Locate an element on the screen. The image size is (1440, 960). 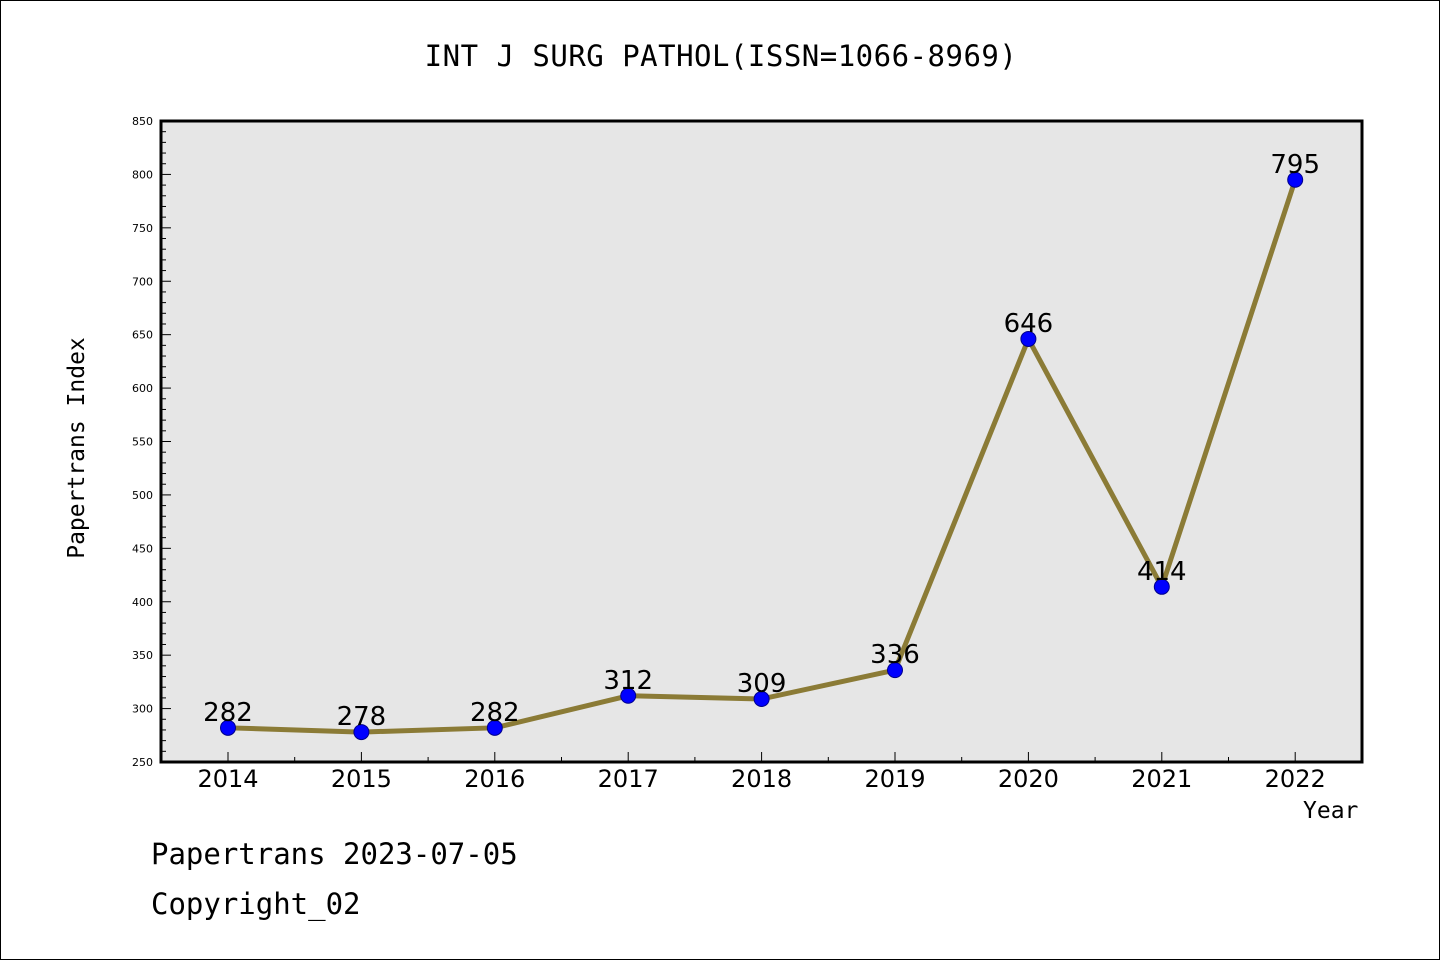
y-tick-label: 800 is located at coordinates (142, 174).